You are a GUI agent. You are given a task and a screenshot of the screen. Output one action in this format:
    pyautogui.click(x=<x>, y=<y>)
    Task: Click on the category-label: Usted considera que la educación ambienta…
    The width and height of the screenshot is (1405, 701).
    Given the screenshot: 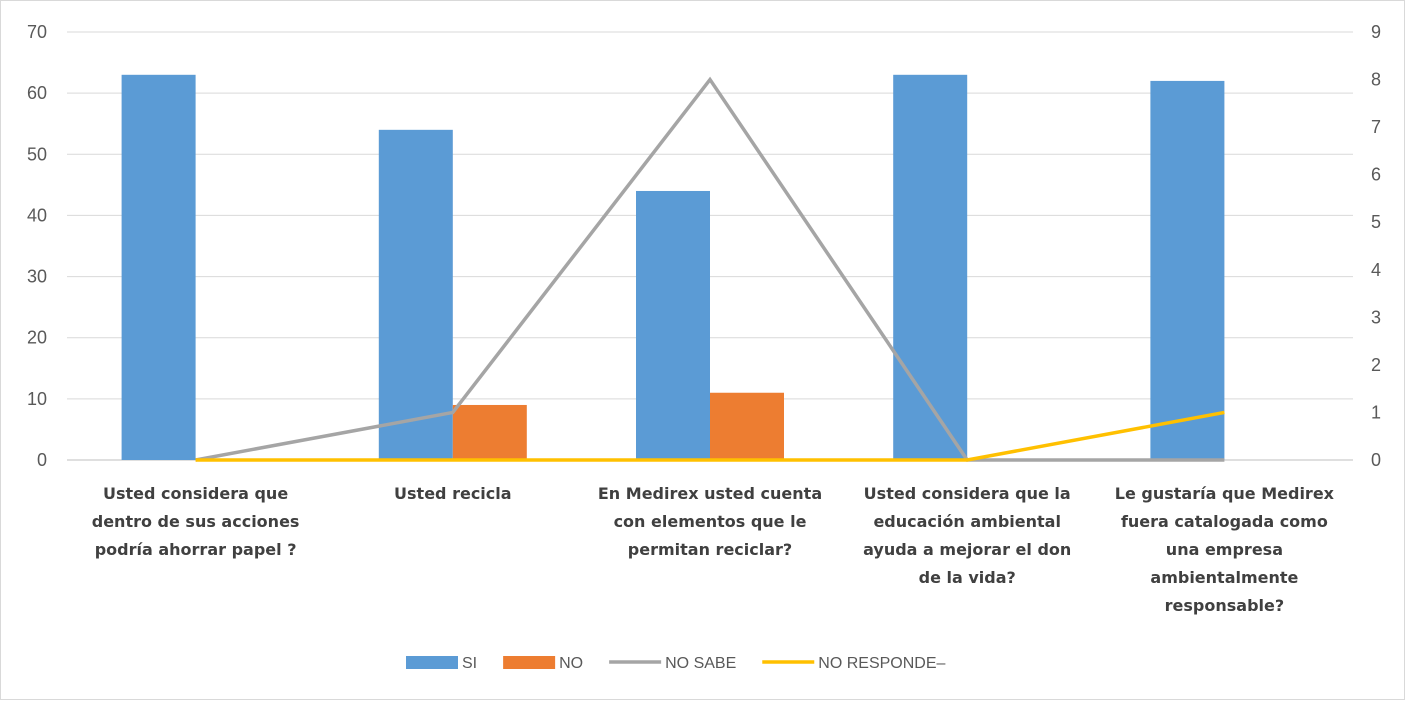 What is the action you would take?
    pyautogui.click(x=967, y=535)
    